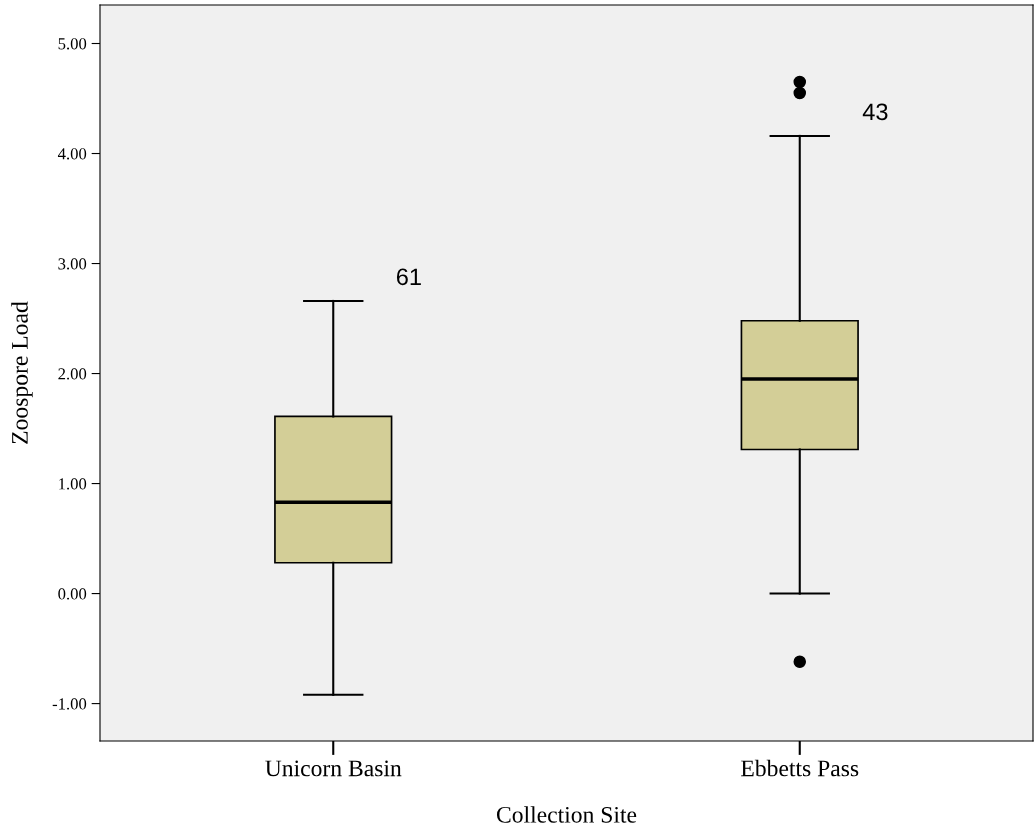 This screenshot has width=1034, height=836. I want to click on y-tick-label: 3.00, so click(72, 264).